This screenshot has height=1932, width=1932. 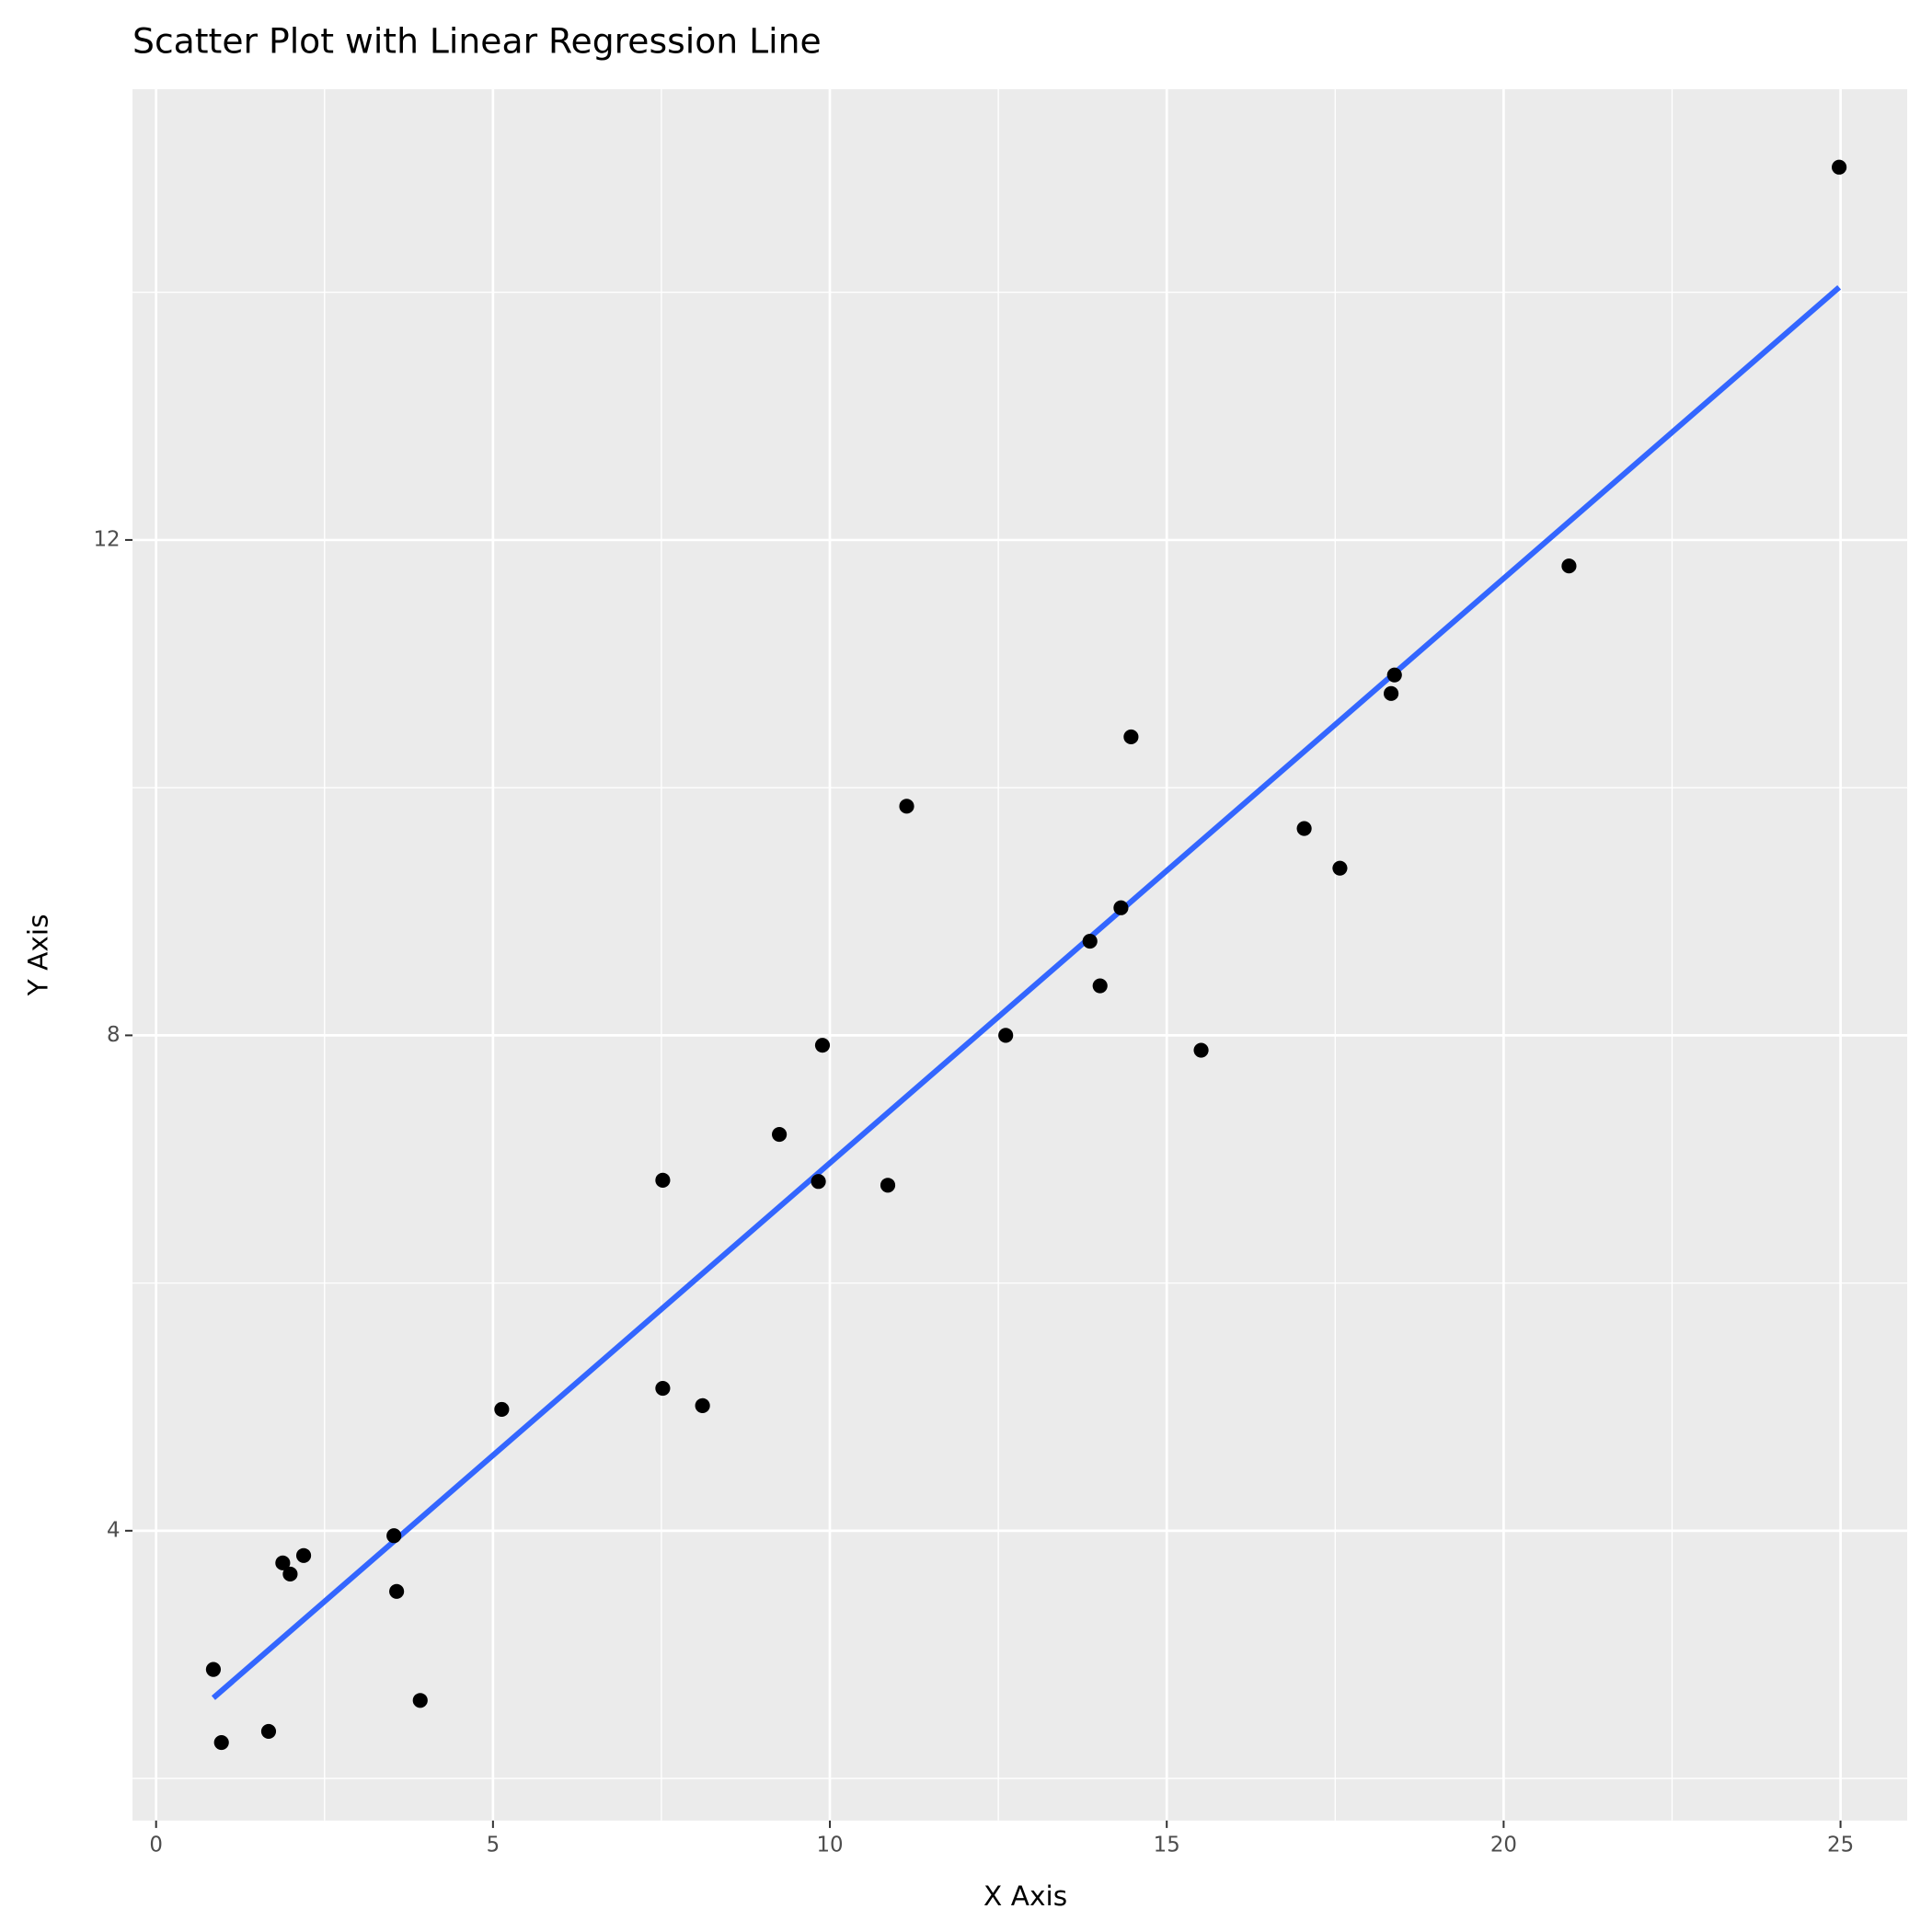 I want to click on x-tick-label: 5, so click(x=493, y=1845).